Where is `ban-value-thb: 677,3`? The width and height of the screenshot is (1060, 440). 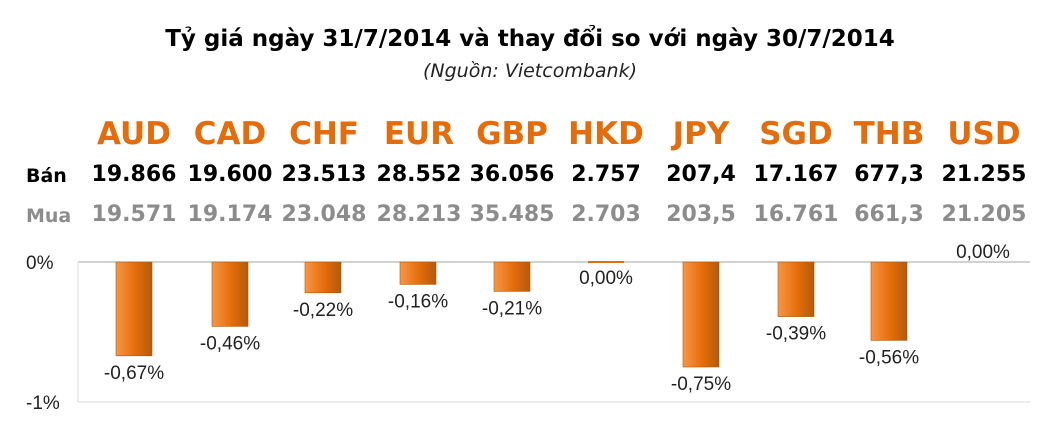 ban-value-thb: 677,3 is located at coordinates (889, 174).